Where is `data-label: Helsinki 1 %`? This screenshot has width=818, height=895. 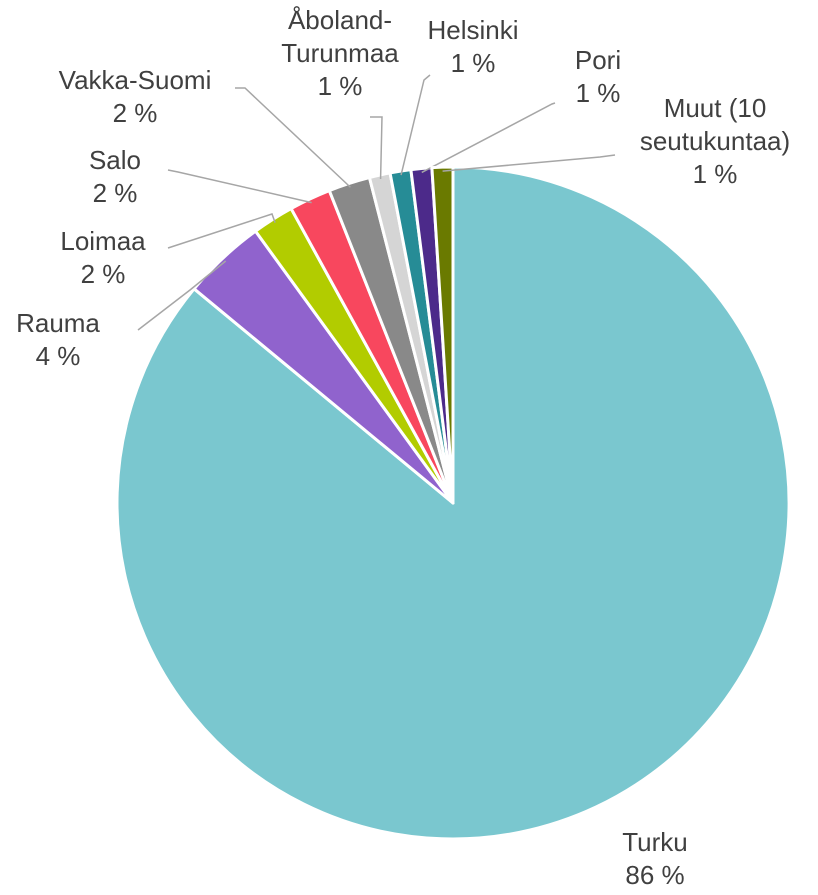 data-label: Helsinki 1 % is located at coordinates (473, 47).